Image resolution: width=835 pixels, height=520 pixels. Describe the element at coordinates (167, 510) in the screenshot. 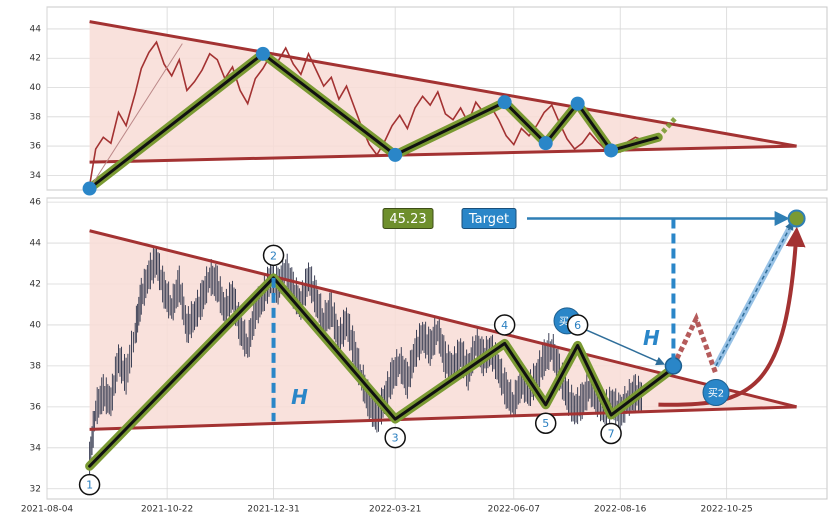

I see `x-tick-label: 2021-10-22` at that location.